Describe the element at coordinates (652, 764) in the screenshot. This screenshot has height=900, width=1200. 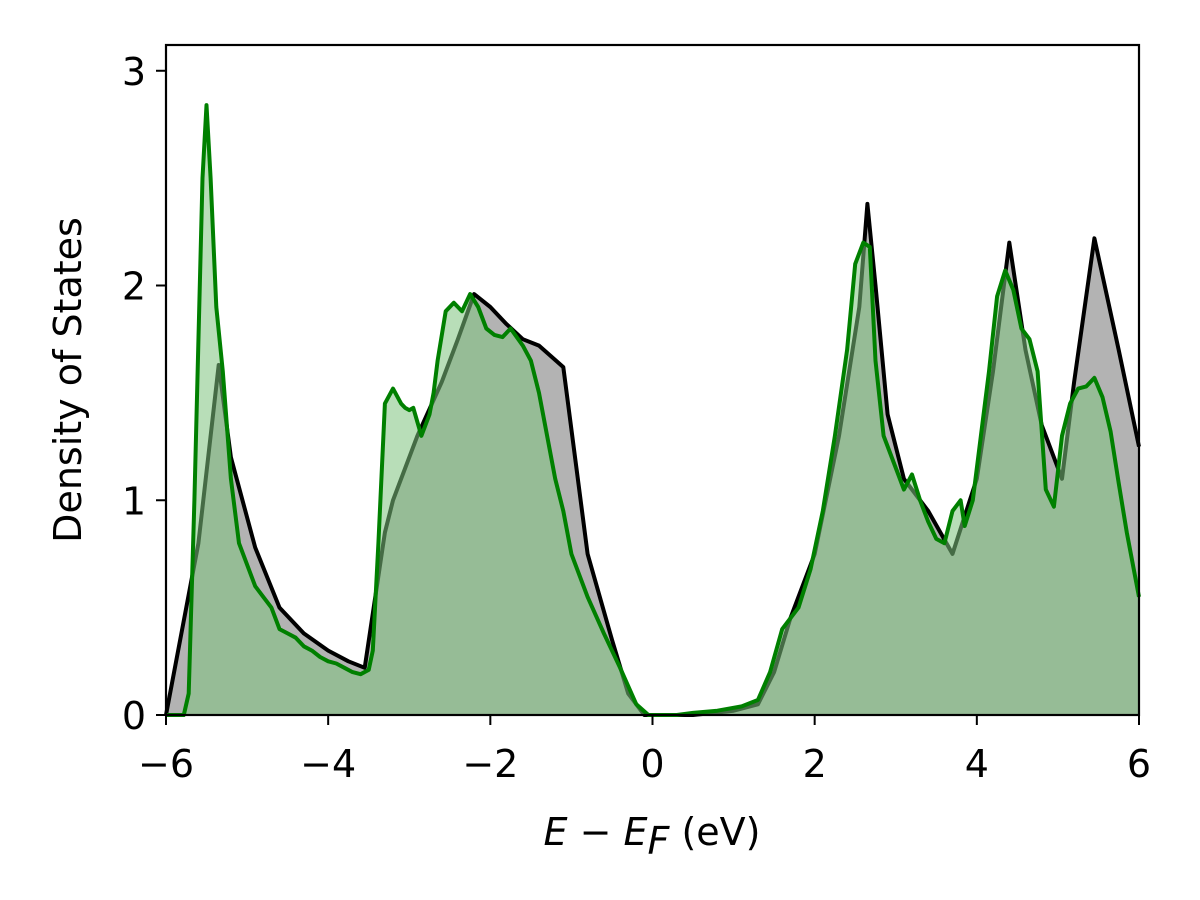
I see `x-tick-label: 0` at that location.